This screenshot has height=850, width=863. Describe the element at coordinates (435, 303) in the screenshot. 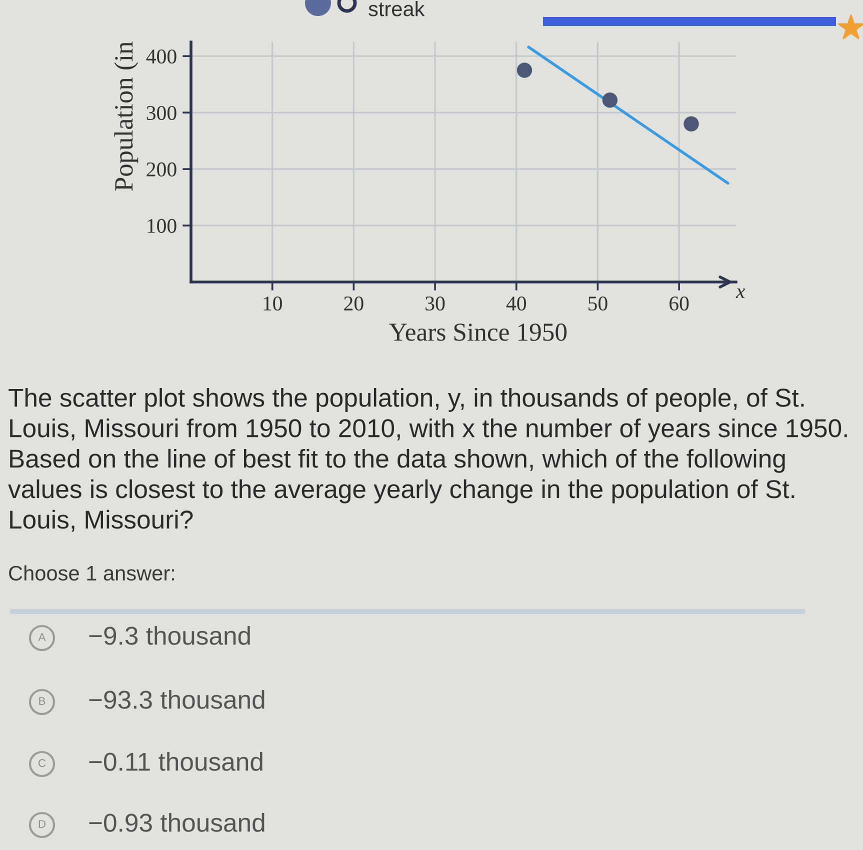

I see `x-tick-label: 30` at that location.